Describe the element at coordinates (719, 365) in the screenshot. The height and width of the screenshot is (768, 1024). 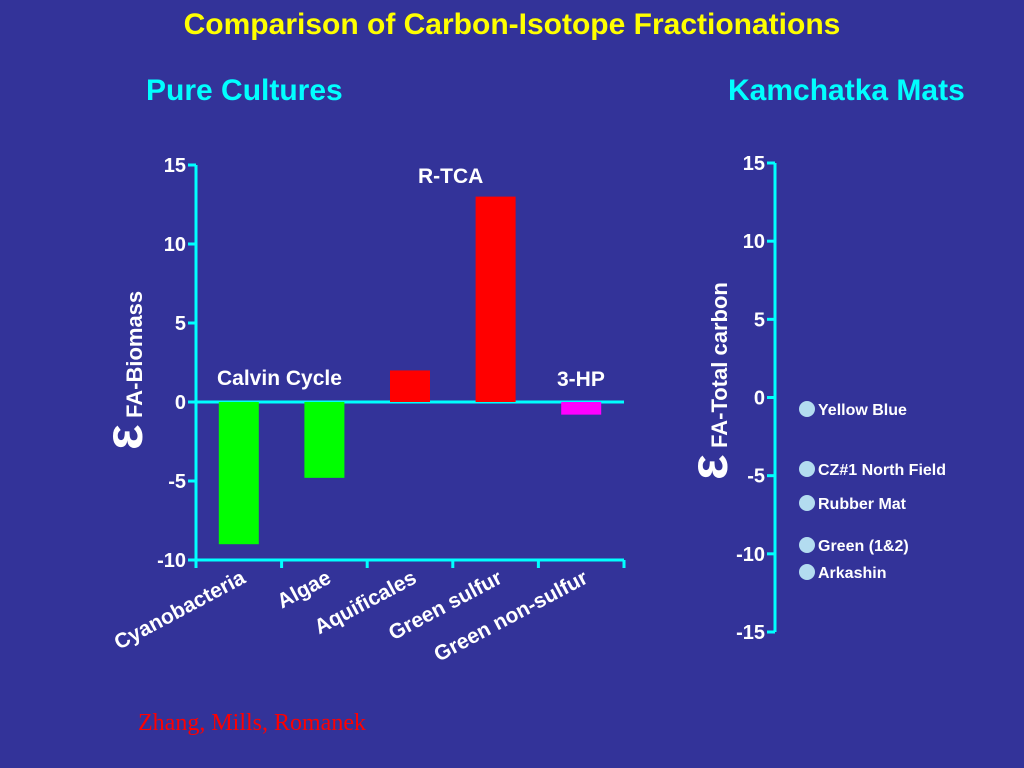
I see `y-axis-label-subscript: FA-Total carbon` at that location.